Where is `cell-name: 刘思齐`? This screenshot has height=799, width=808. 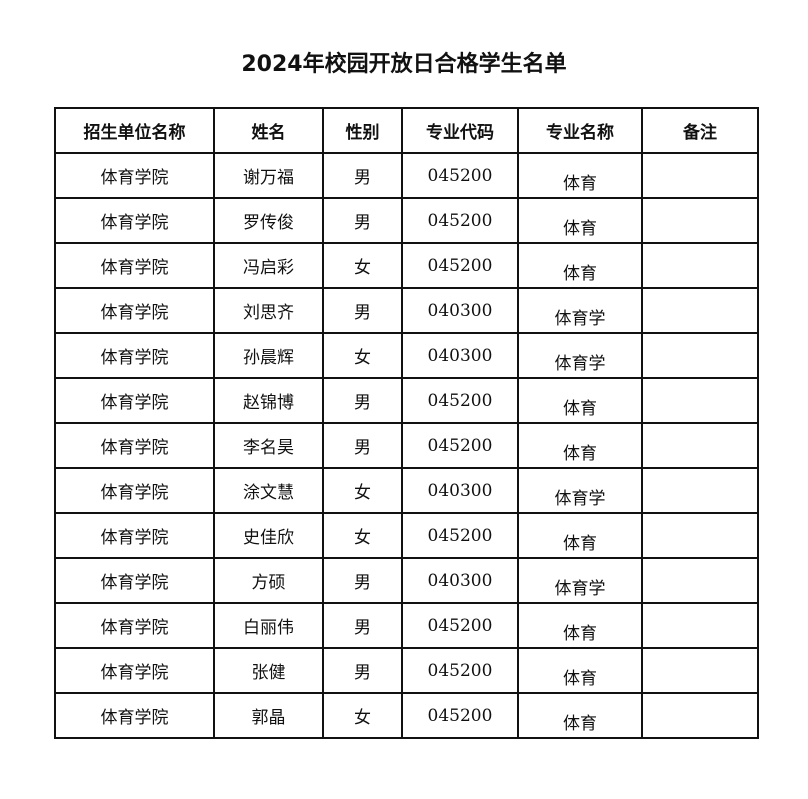
cell-name: 刘思齐 is located at coordinates (268, 310).